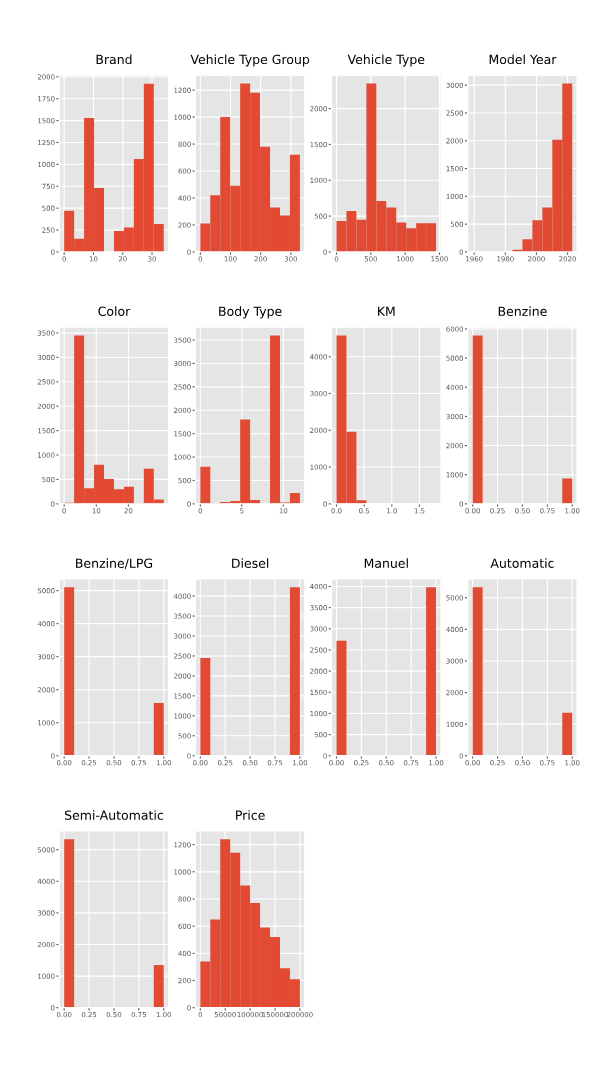 The width and height of the screenshot is (592, 1072). What do you see at coordinates (523, 59) in the screenshot?
I see `chart-title: Model Year` at bounding box center [523, 59].